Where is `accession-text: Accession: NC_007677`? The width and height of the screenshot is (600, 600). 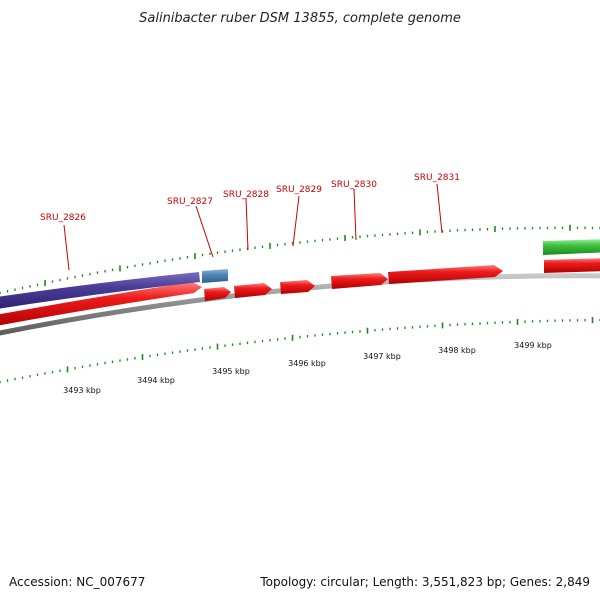
accession-text: Accession: NC_007677 is located at coordinates (77, 582).